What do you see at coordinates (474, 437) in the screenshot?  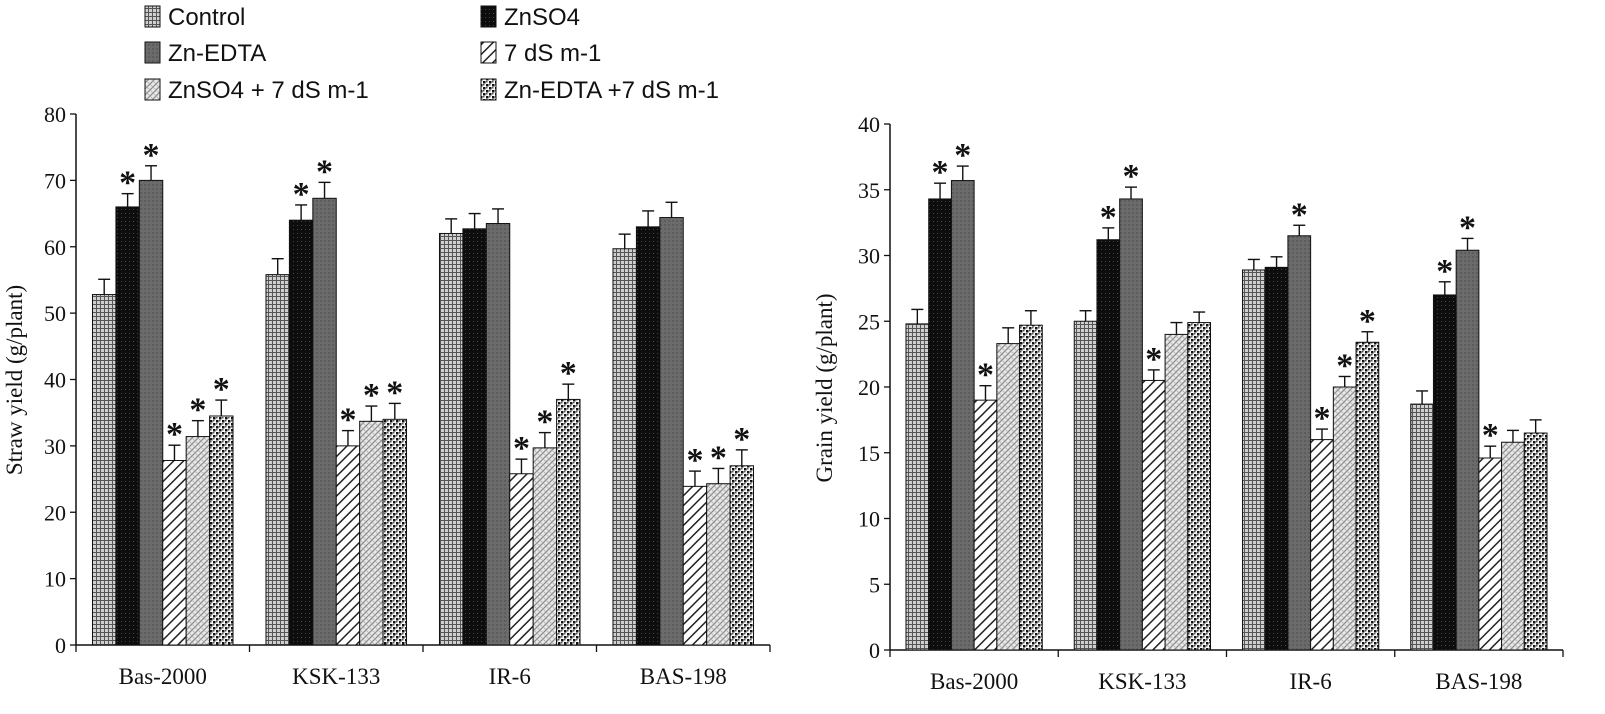 I see `straw-bar-ir-6-znso4` at bounding box center [474, 437].